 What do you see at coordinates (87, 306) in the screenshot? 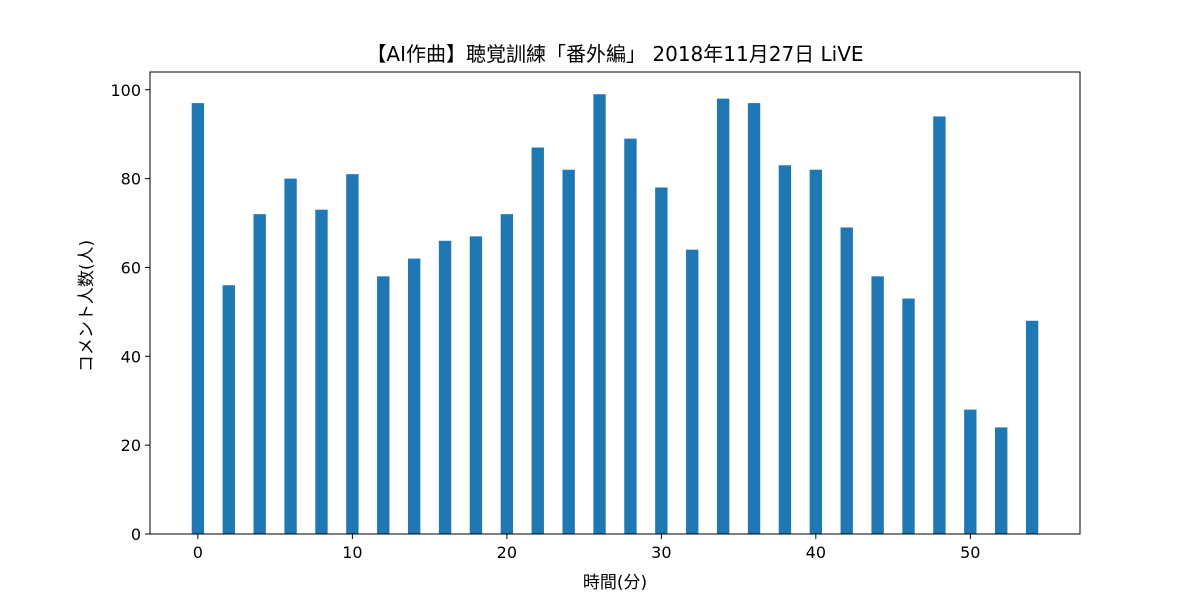
I see `y-axis-label: コメント人数(人)` at bounding box center [87, 306].